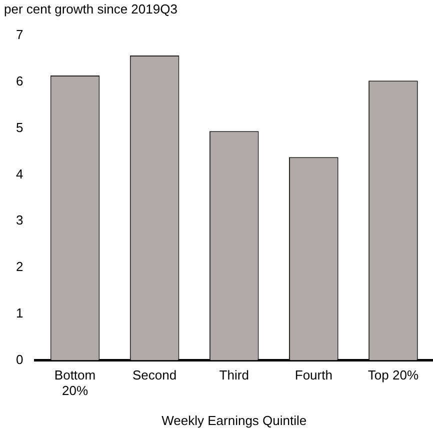  I want to click on x-tick-label: Bottom 20%, so click(75, 383).